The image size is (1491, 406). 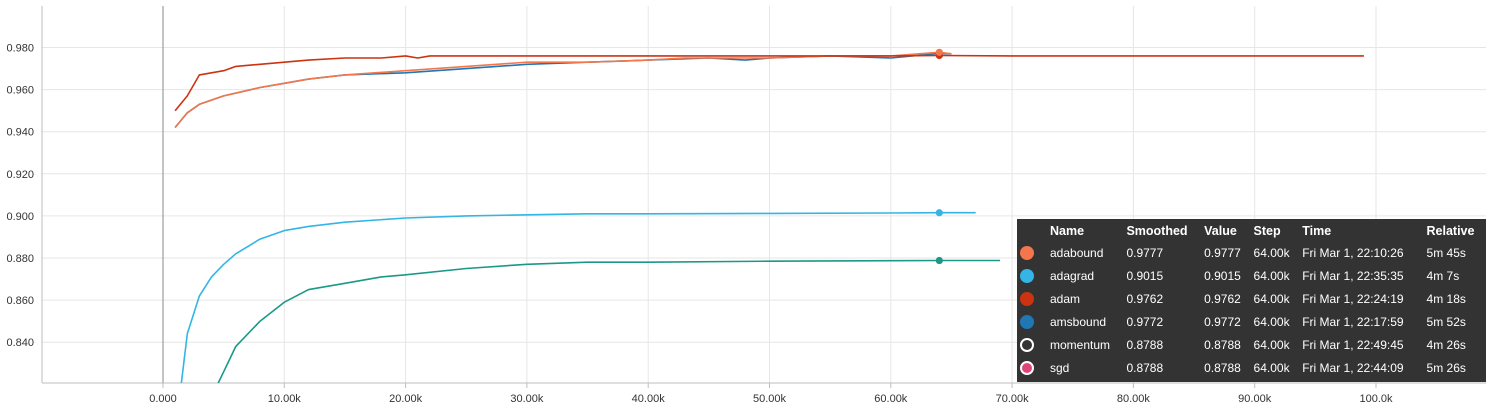 I want to click on tooltip-cell-value: 0.9015, so click(x=1222, y=275).